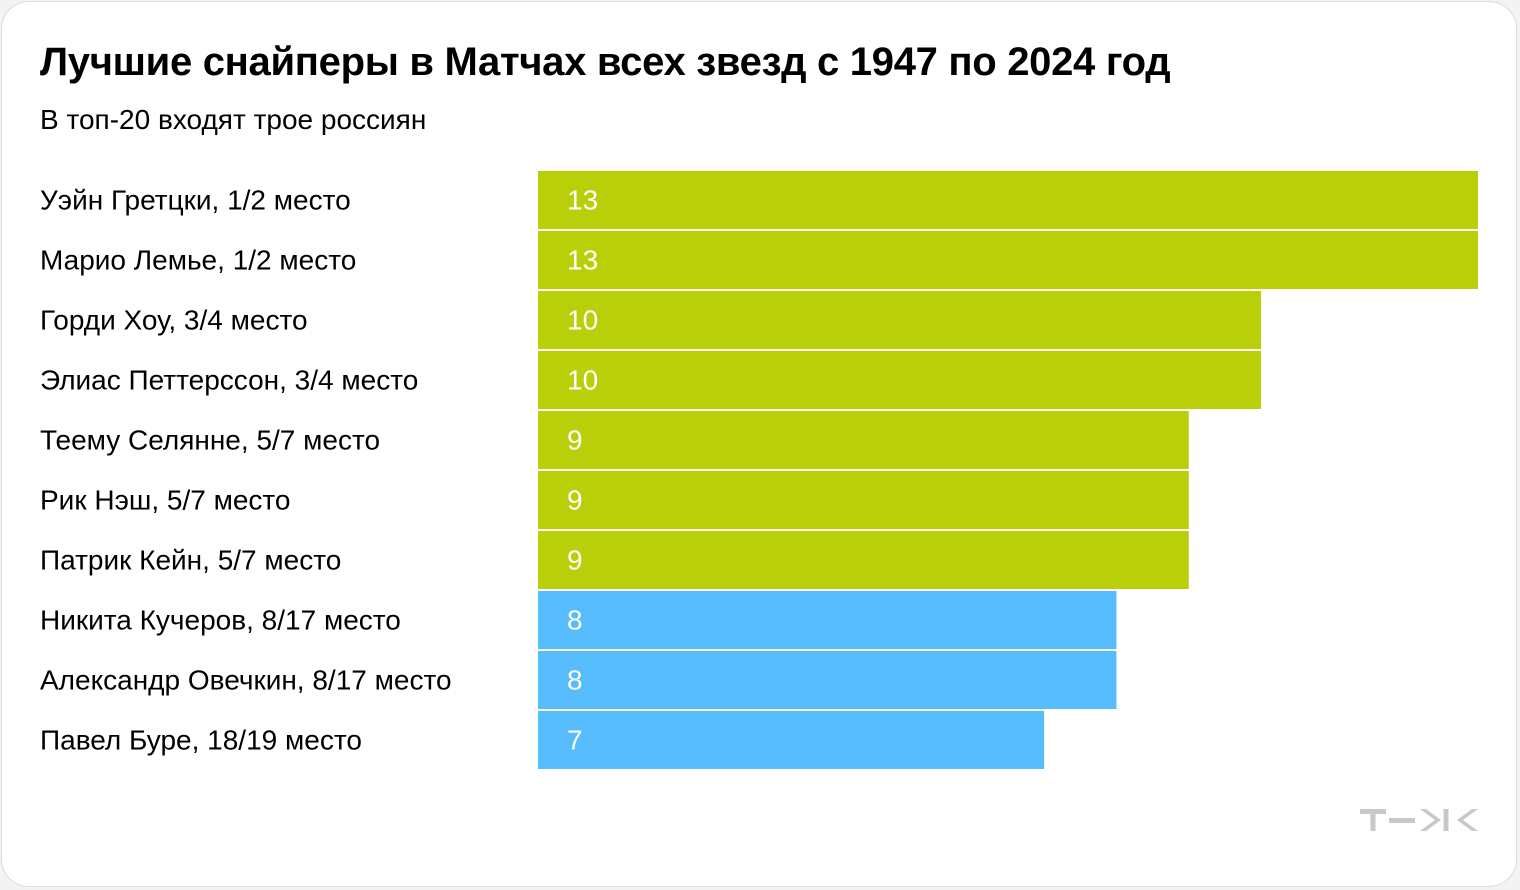 The height and width of the screenshot is (890, 1520). What do you see at coordinates (575, 560) in the screenshot?
I see `bar-value-label-7: 9` at bounding box center [575, 560].